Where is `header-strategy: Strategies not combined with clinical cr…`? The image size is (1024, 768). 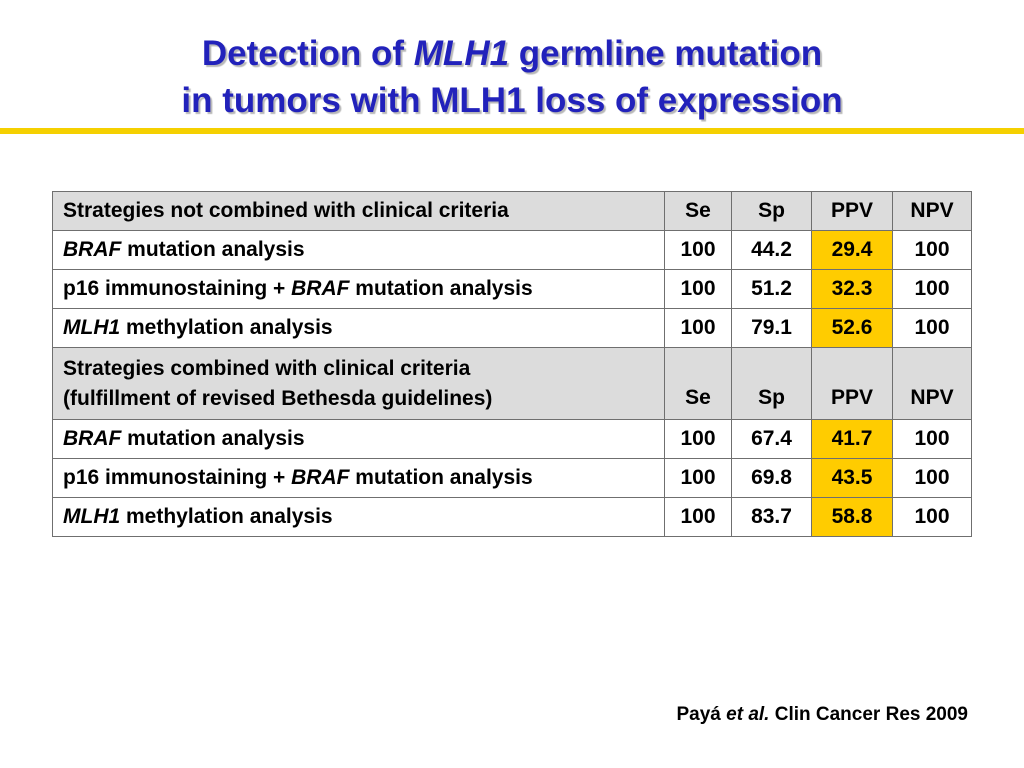
header-strategy: Strategies not combined with clinical cr… is located at coordinates (358, 211).